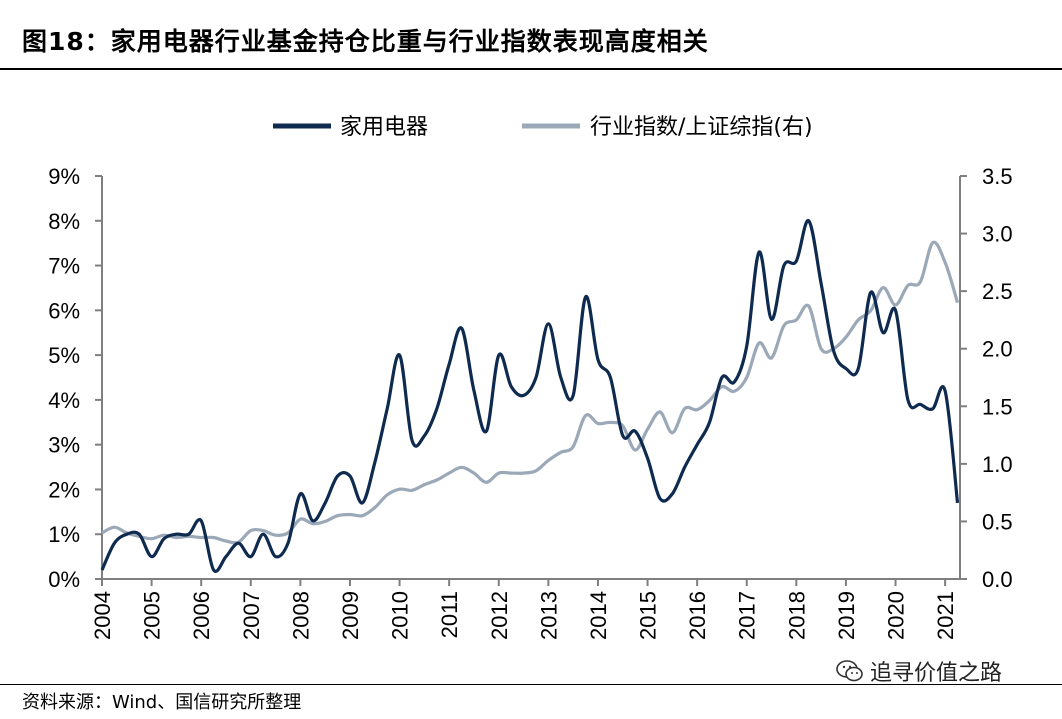 This screenshot has height=719, width=1062. Describe the element at coordinates (64, 176) in the screenshot. I see `left-y-tick-label: 9%` at that location.